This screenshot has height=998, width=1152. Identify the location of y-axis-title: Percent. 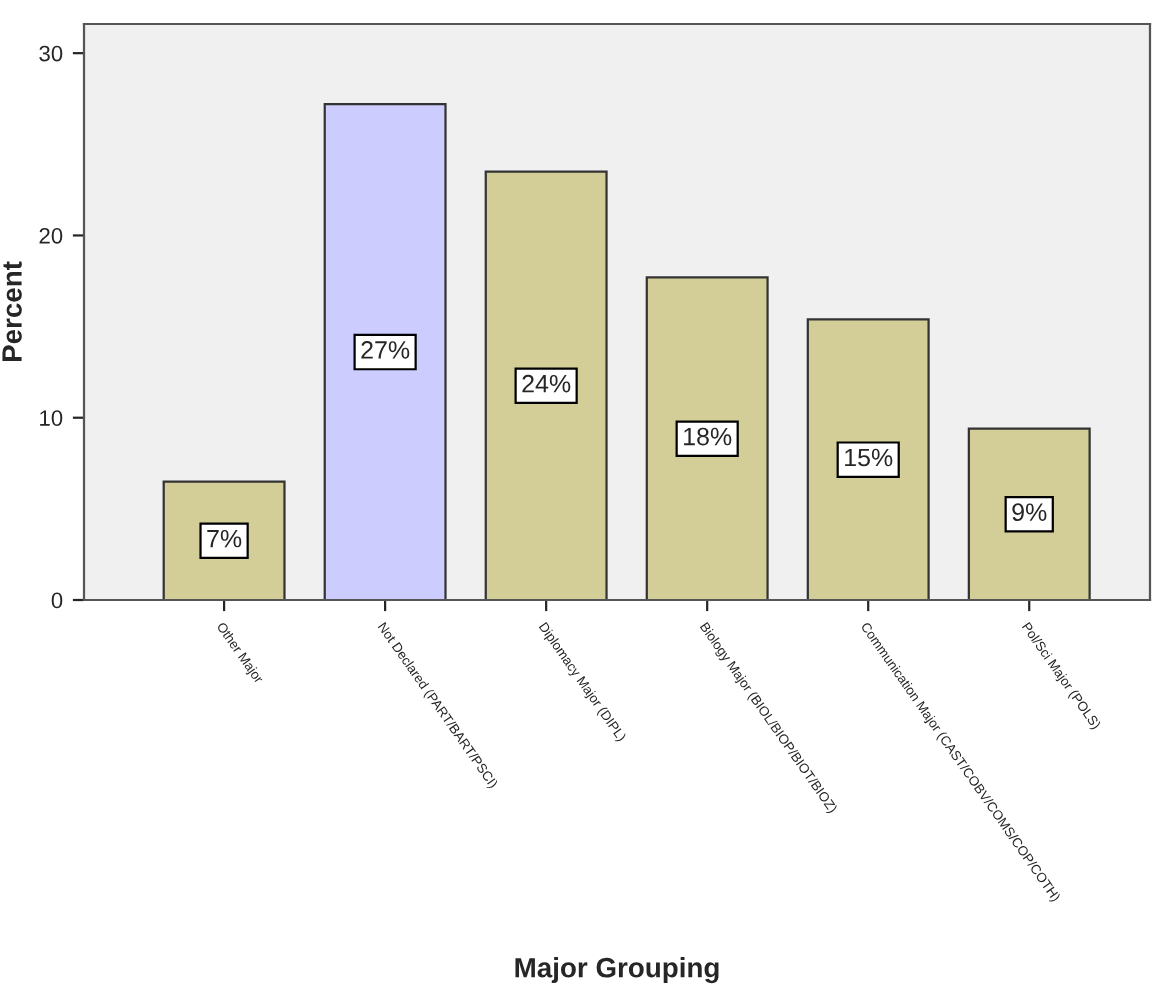
(12, 311).